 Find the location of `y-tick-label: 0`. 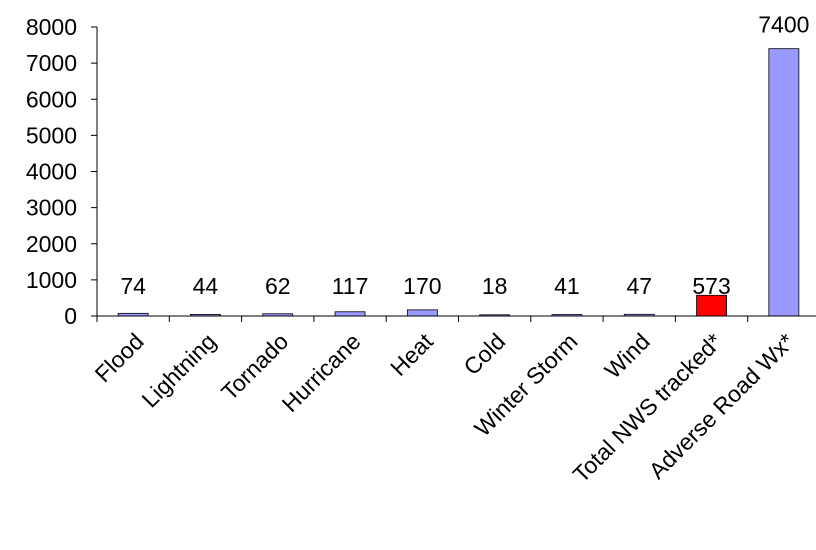

y-tick-label: 0 is located at coordinates (70, 316).